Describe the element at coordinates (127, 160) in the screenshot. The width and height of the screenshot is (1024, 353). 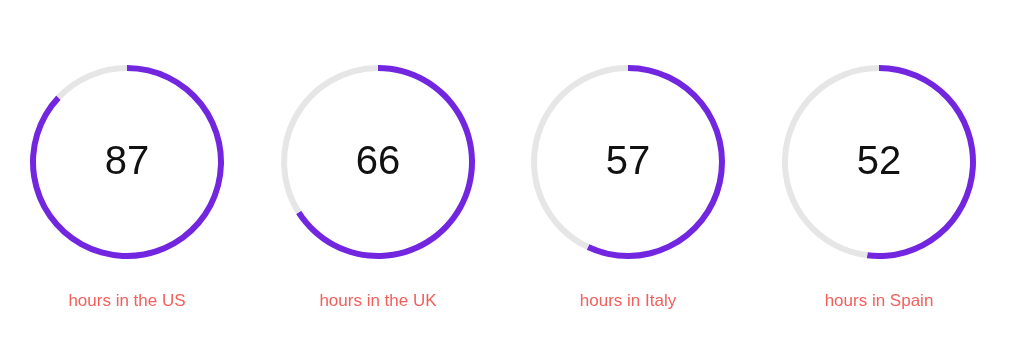
I see `text: 87` at that location.